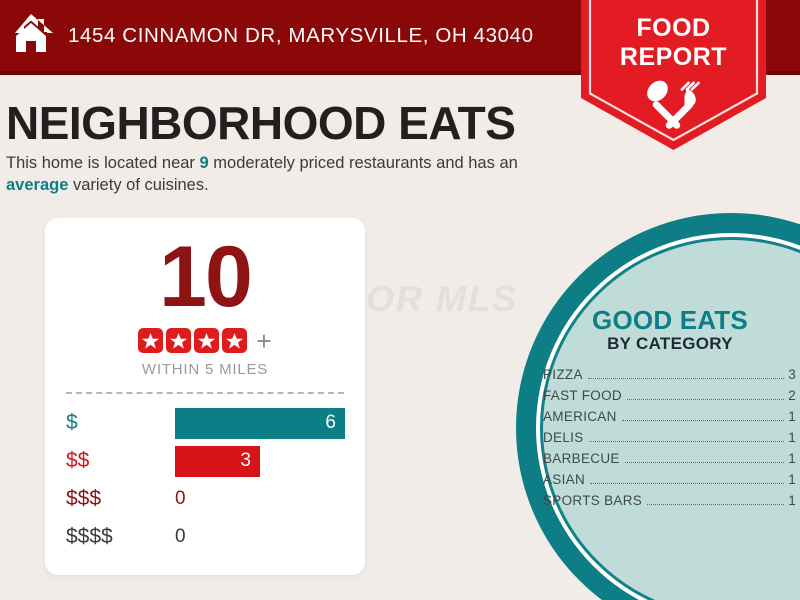  What do you see at coordinates (581, 458) in the screenshot?
I see `category-name: BARBECUE` at bounding box center [581, 458].